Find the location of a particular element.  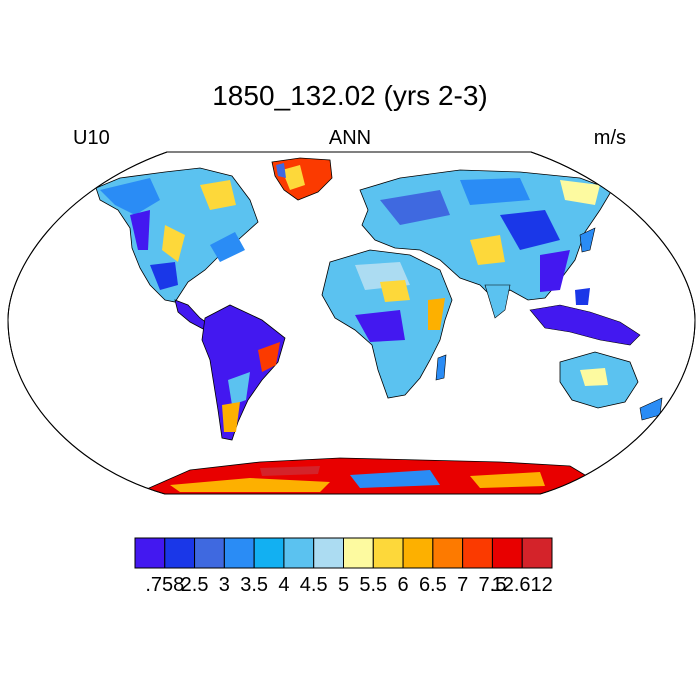

colorbar-tick-label: 7.5 is located at coordinates (492, 585).